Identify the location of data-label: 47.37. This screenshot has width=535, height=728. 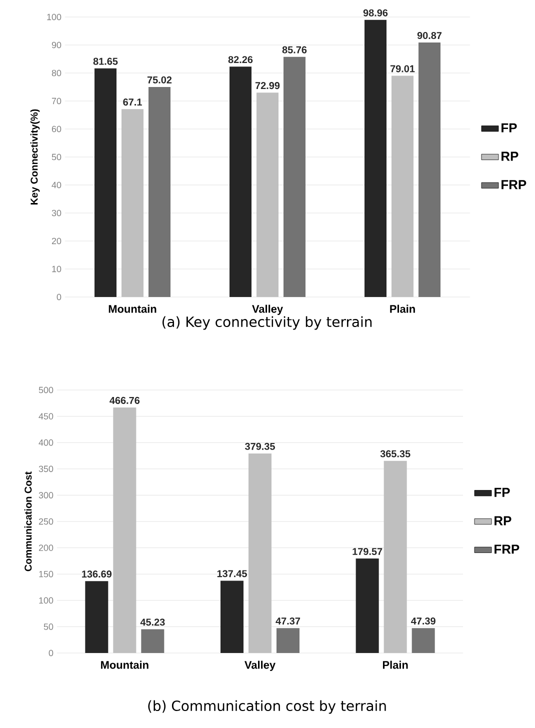
(288, 621).